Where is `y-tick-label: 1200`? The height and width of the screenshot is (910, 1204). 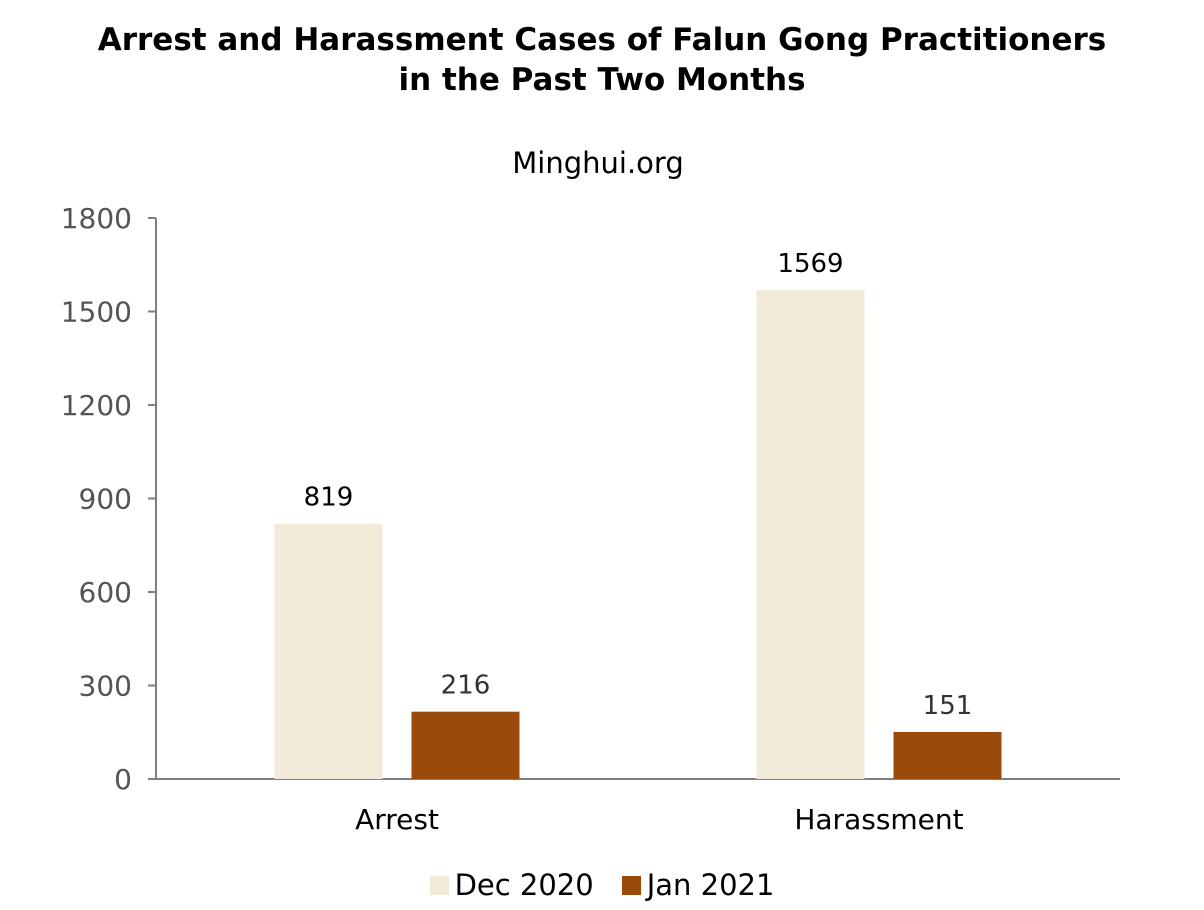 y-tick-label: 1200 is located at coordinates (96, 405).